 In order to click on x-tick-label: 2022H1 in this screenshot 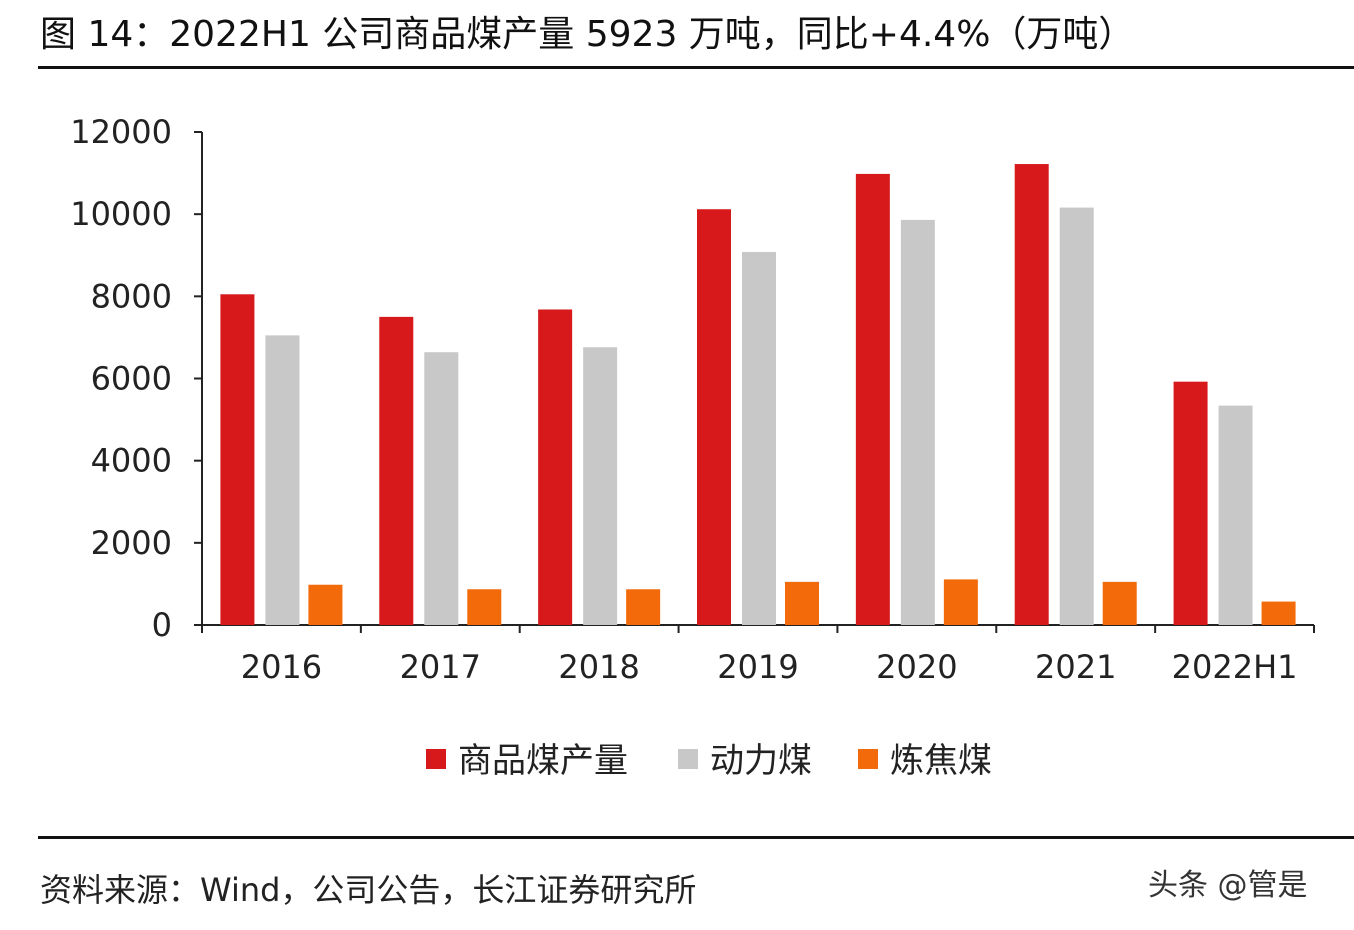, I will do `click(1235, 667)`.